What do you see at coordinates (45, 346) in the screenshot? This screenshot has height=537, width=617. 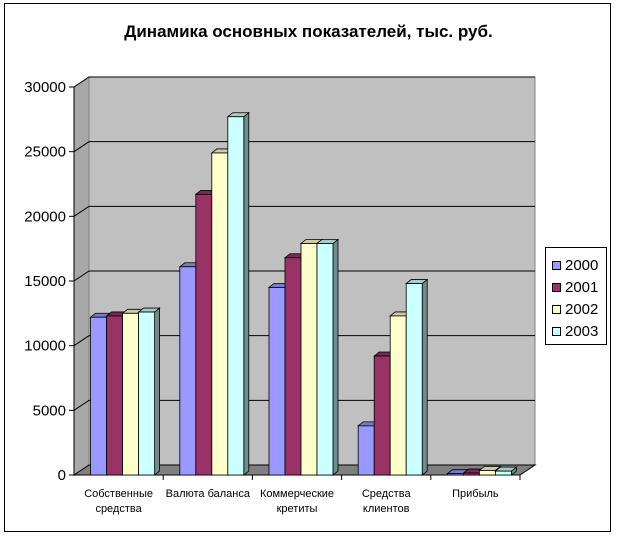 I see `y-tick-label: 10000` at bounding box center [45, 346].